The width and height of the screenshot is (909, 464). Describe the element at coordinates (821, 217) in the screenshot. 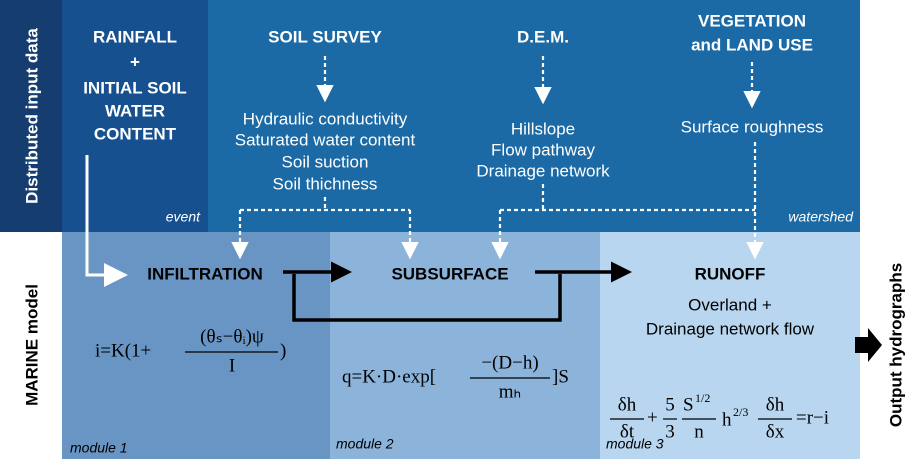

I see `watershed-tag: watershed` at that location.